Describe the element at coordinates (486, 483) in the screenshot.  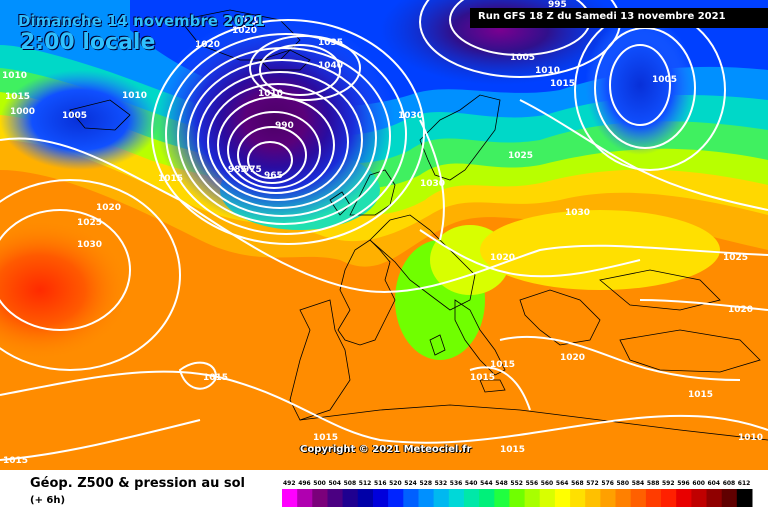
I see `legend-tick-label: 544` at that location.